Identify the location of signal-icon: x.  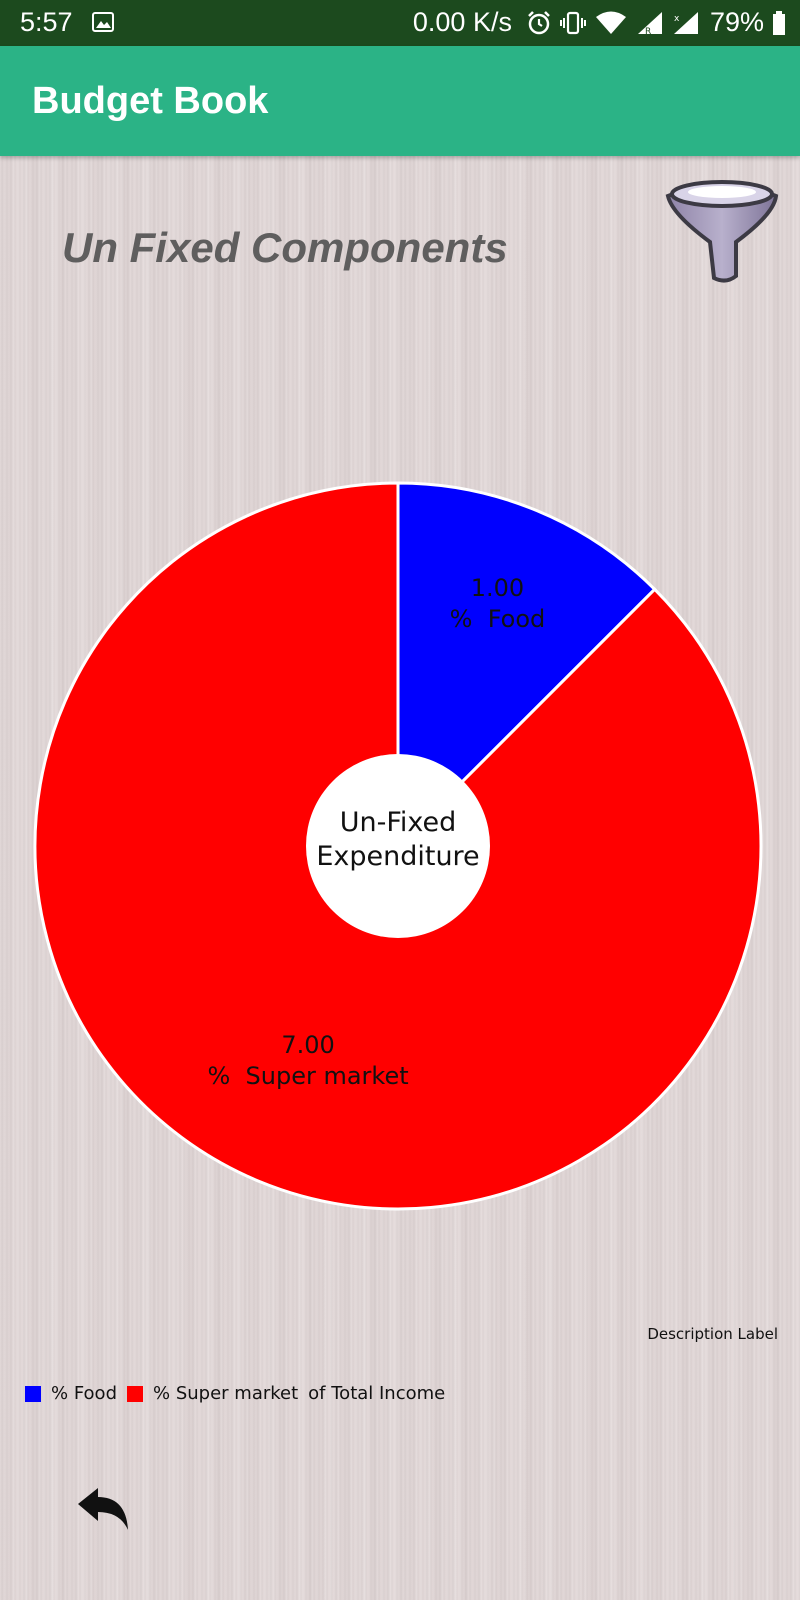
(685, 22).